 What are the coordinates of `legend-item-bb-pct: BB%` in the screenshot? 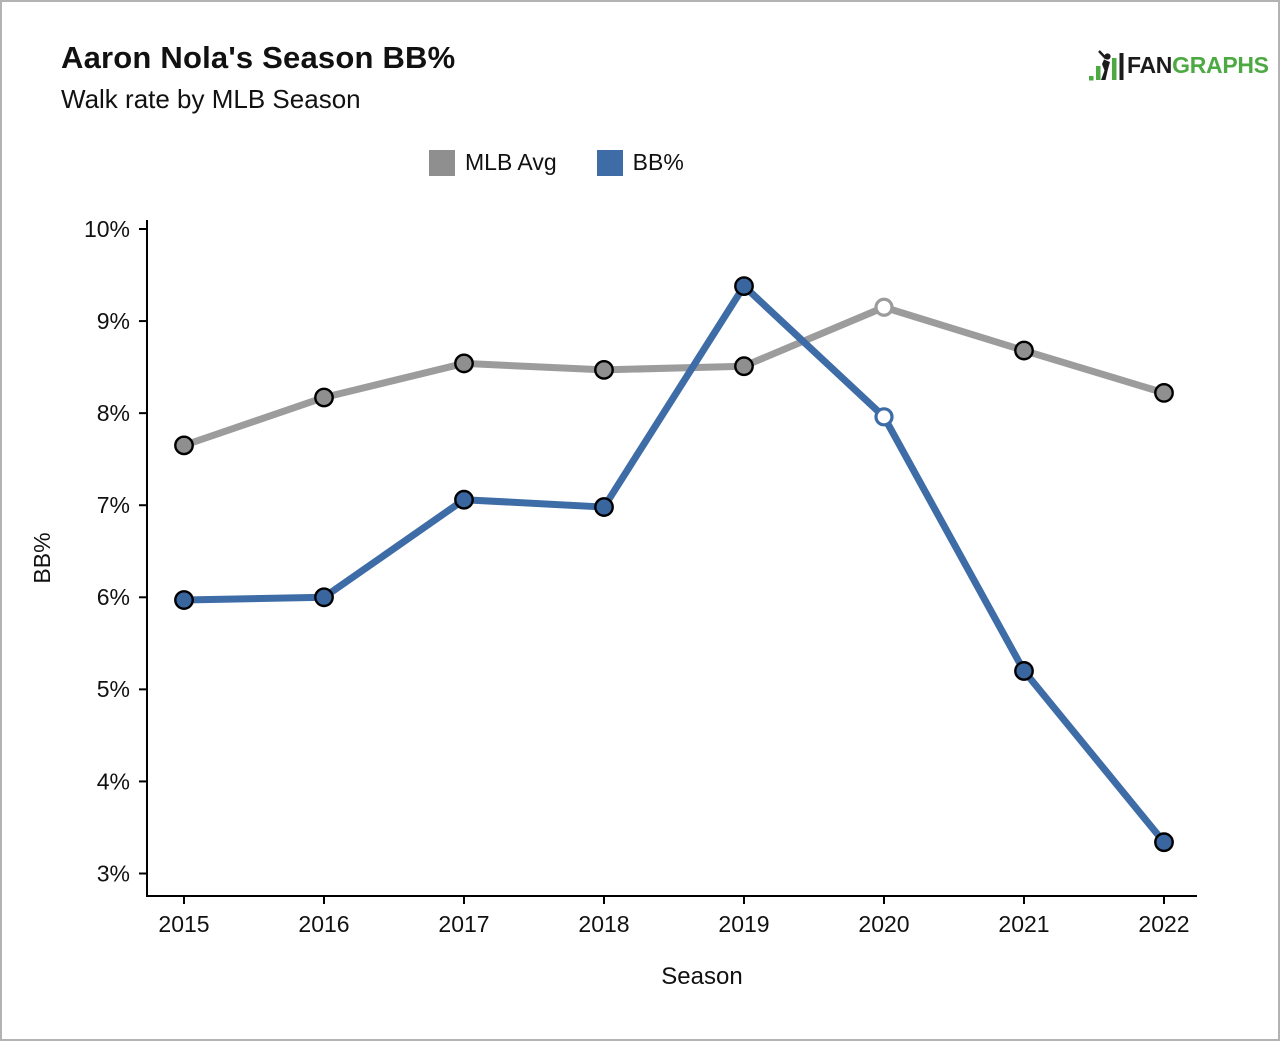 It's located at (640, 162).